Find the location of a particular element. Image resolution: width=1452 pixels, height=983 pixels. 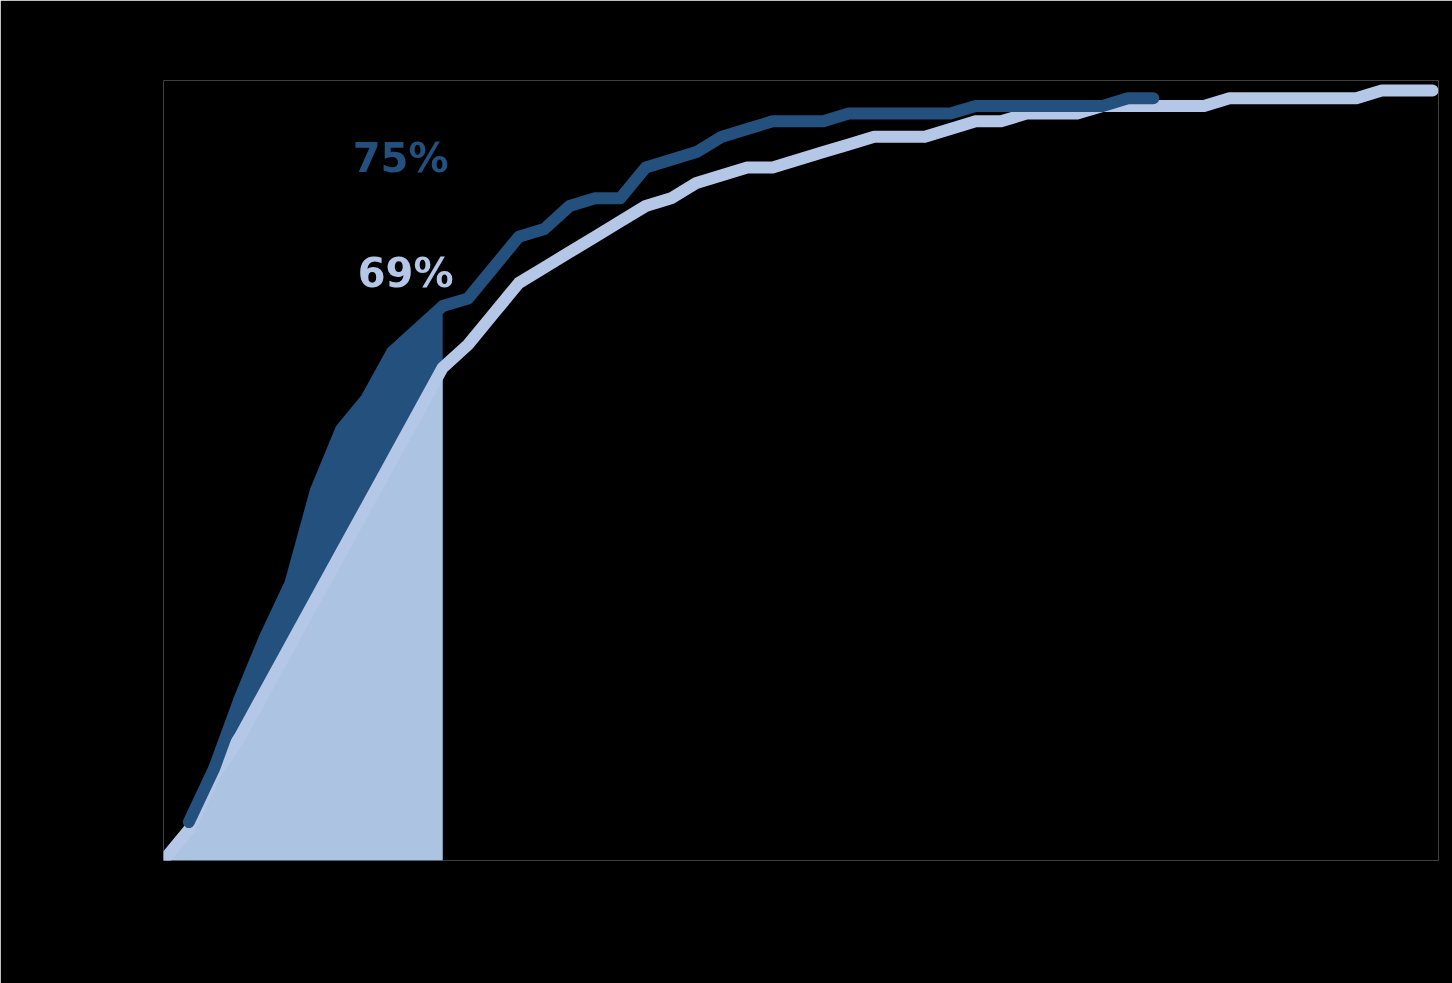

annotation: 75% is located at coordinates (400, 157).